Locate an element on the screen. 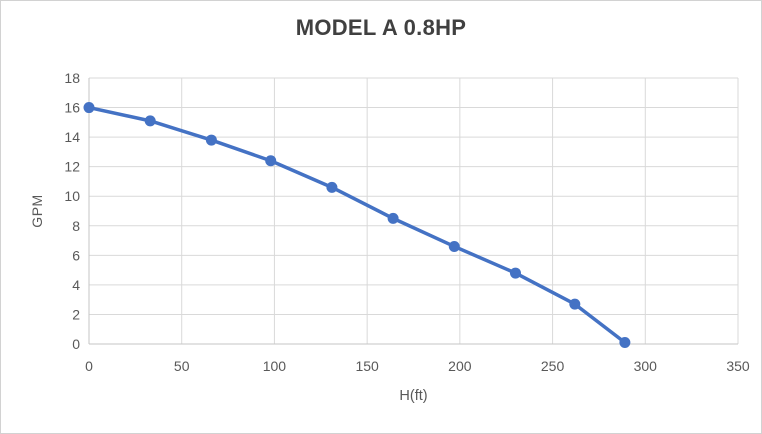  y-axis-title: GPM is located at coordinates (37, 211).